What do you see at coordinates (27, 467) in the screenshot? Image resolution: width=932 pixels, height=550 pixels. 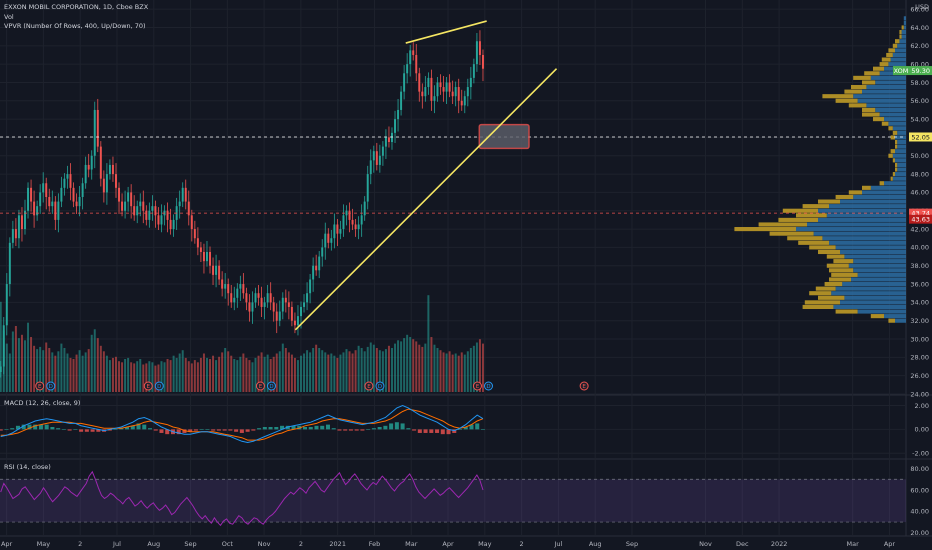 I see `rsi-legend: RSI (14, close)` at bounding box center [27, 467].